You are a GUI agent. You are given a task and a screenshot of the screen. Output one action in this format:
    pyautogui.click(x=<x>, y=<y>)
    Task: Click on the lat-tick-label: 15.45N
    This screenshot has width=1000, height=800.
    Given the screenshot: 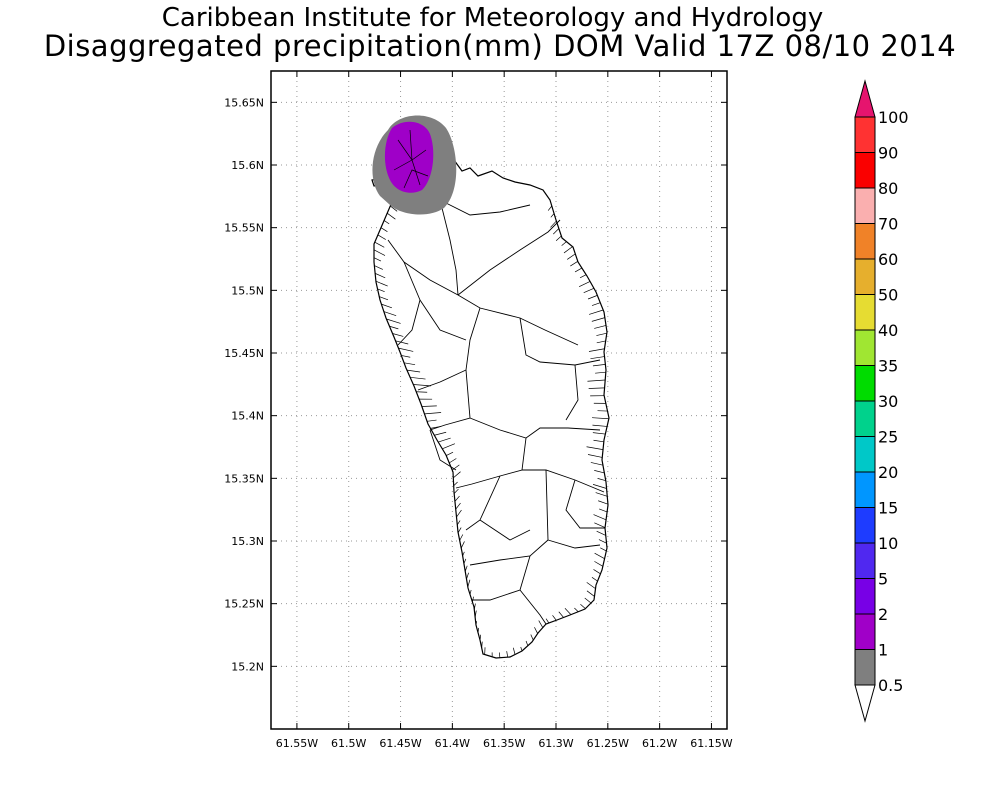 What is the action you would take?
    pyautogui.click(x=244, y=353)
    